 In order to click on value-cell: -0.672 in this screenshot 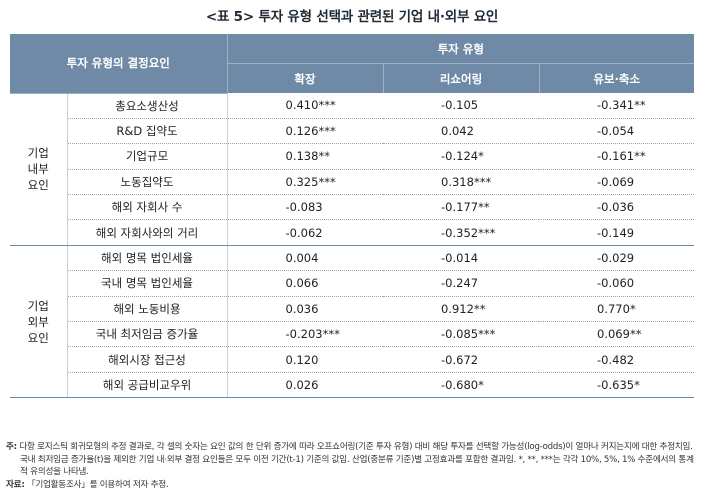, I will do `click(461, 359)`.